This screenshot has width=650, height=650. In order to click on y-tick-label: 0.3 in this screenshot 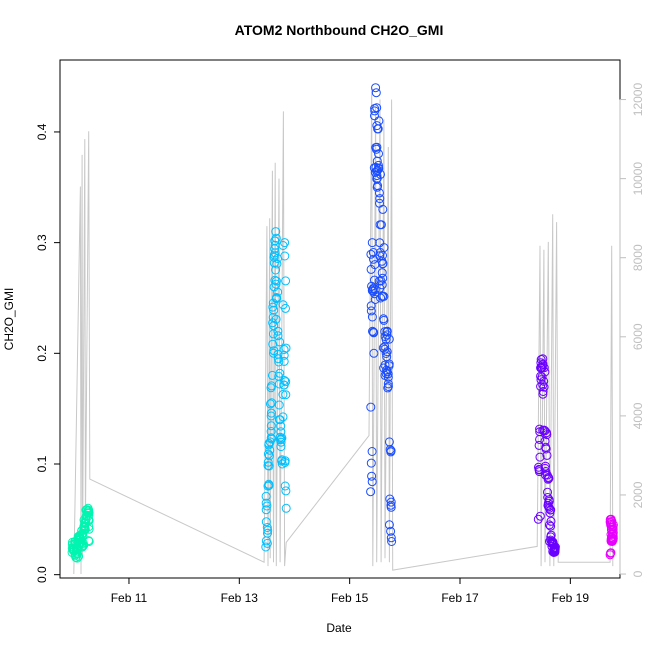, I will do `click(42, 242)`.